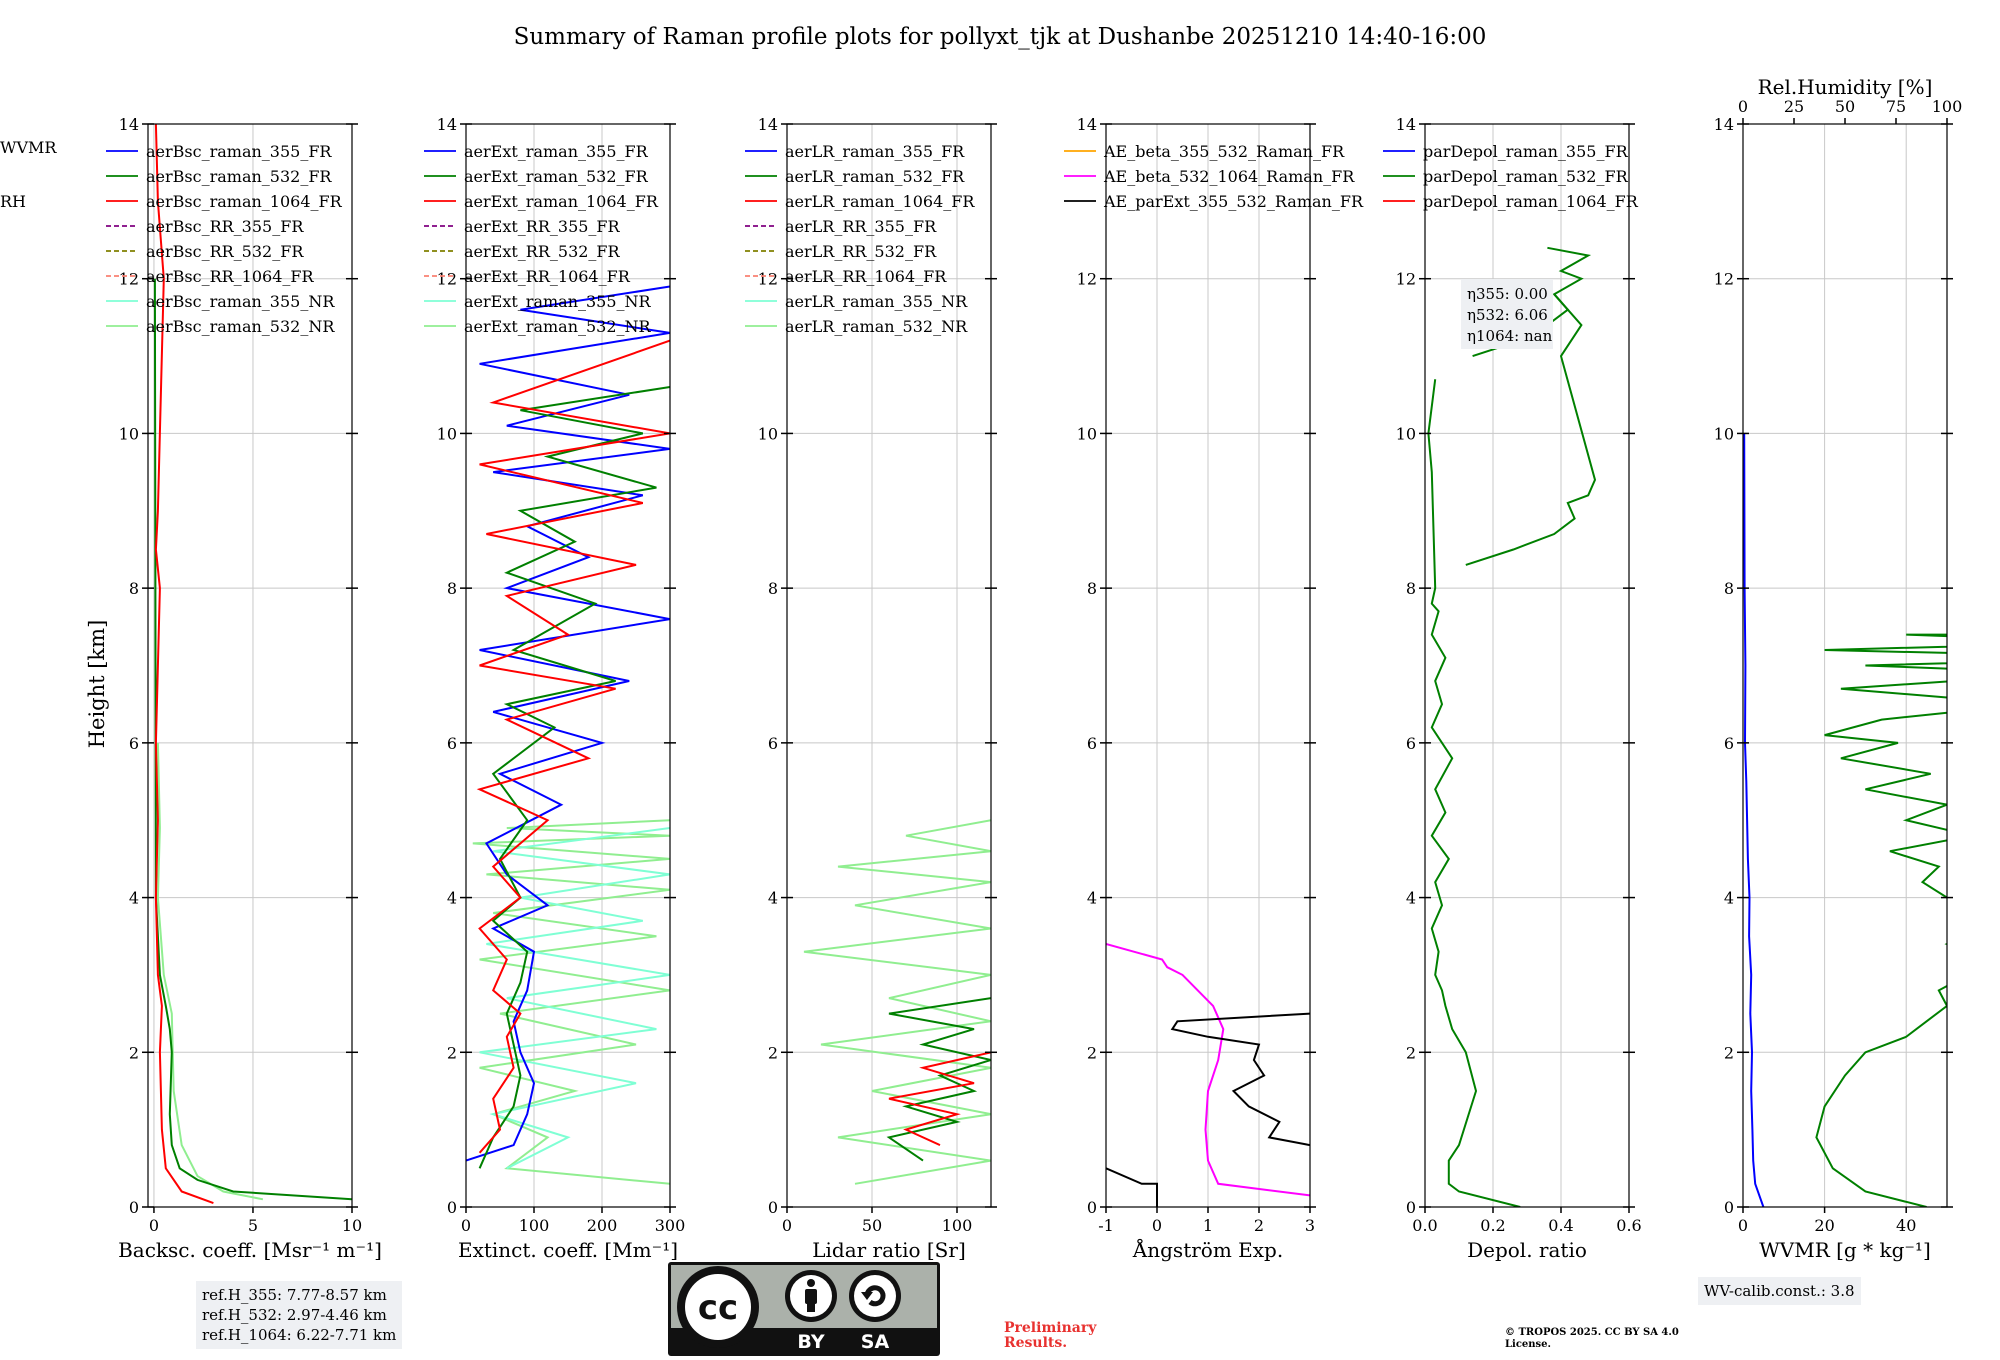 This screenshot has width=2000, height=1360. I want to click on y-tick-label: 4, so click(1411, 898).